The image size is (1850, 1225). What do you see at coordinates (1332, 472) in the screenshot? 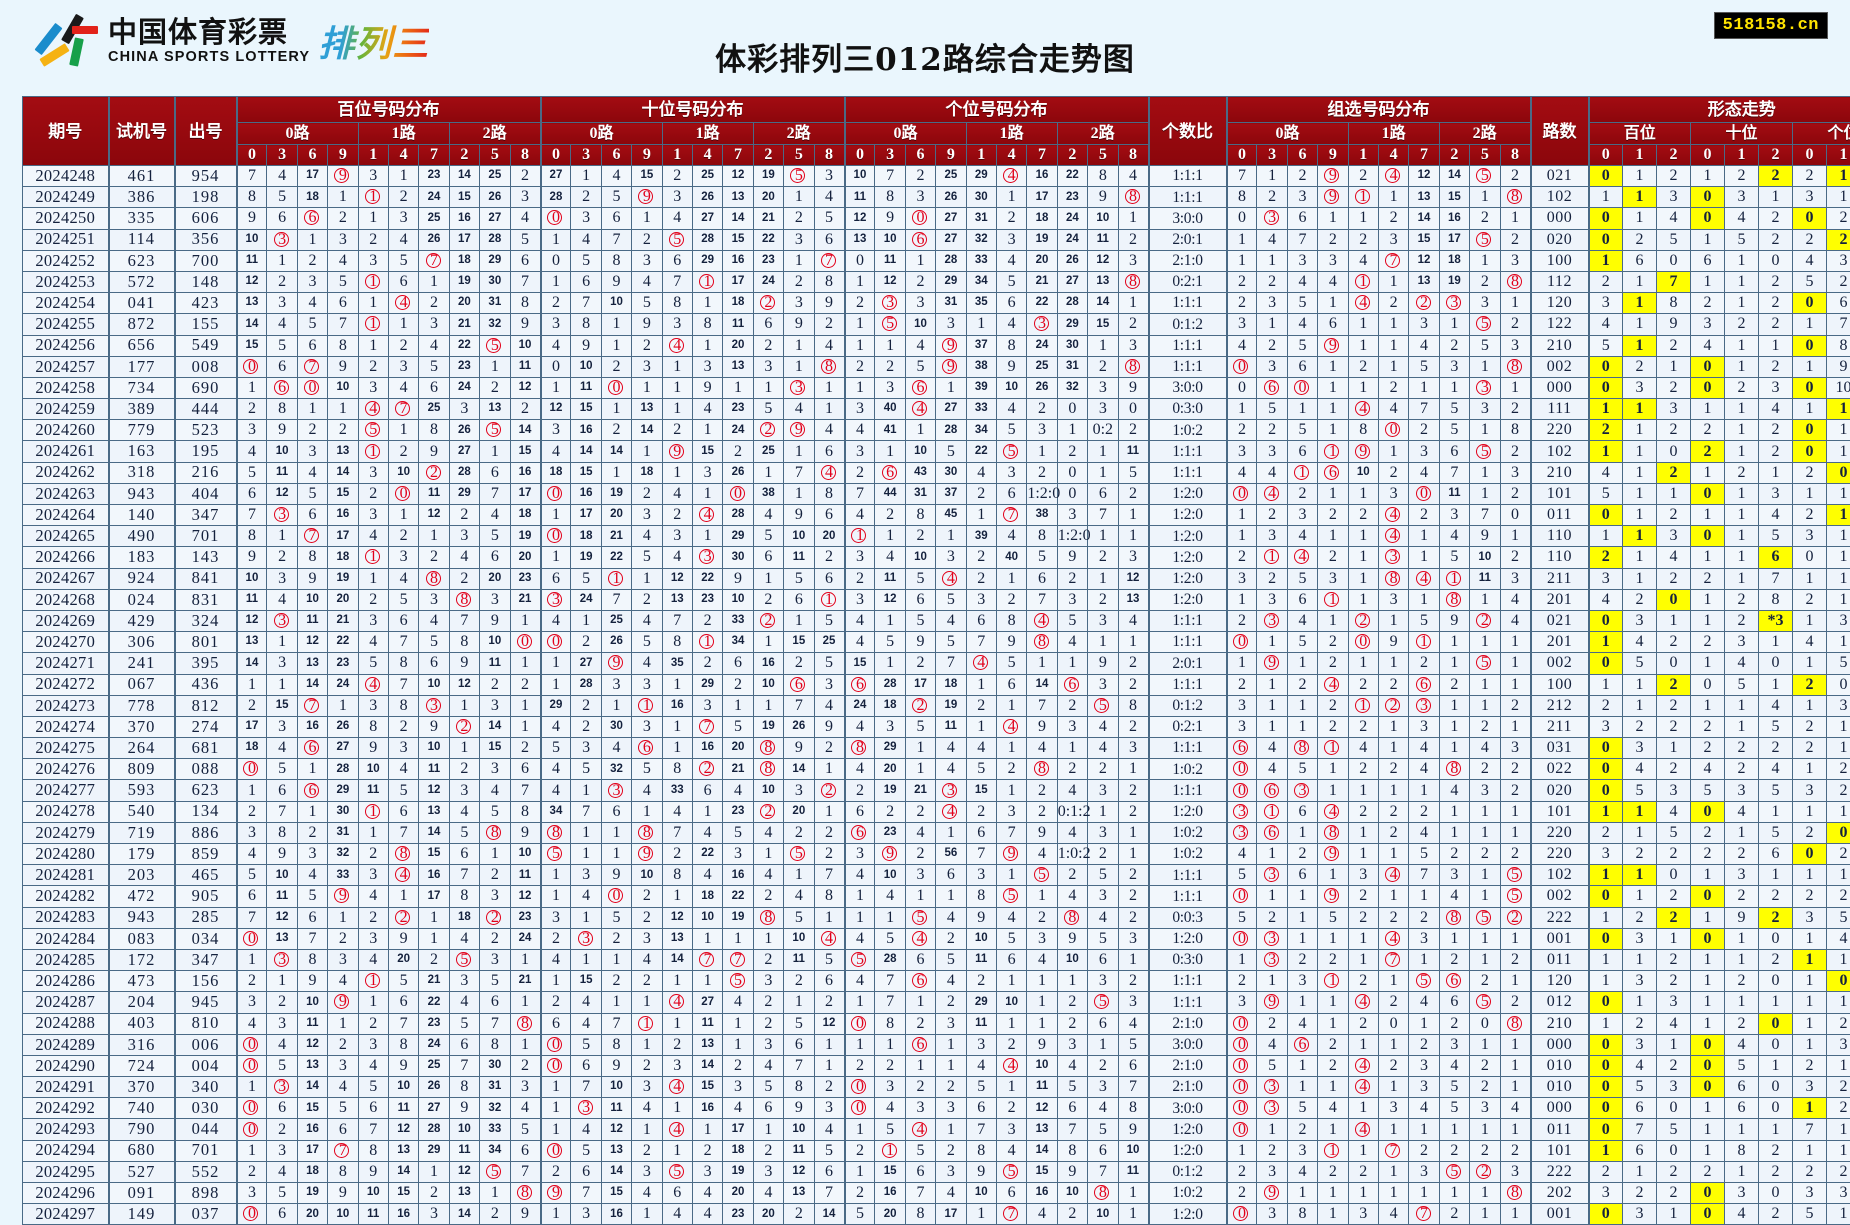
I see `hit-marker: 6` at bounding box center [1332, 472].